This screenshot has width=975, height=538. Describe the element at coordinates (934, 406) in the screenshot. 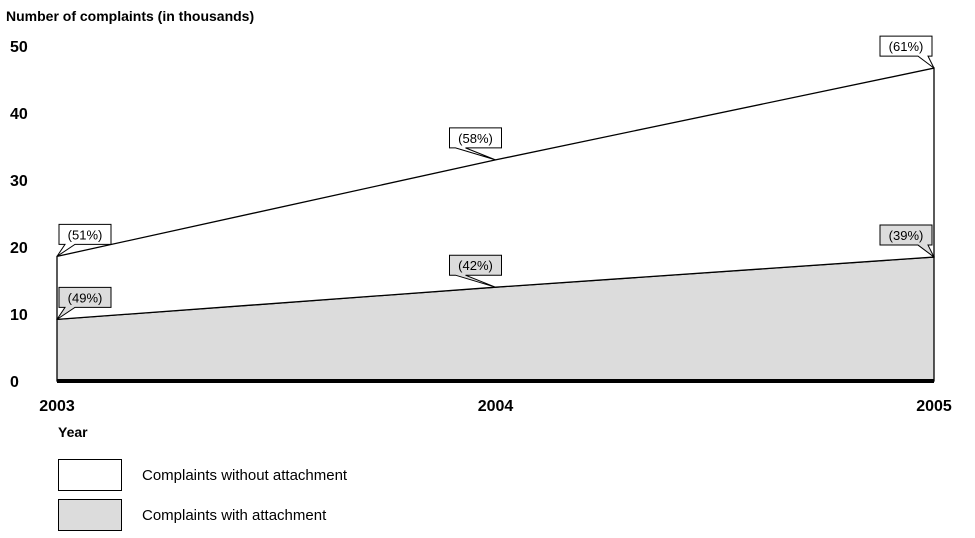

I see `x-tick-label: 2005` at that location.